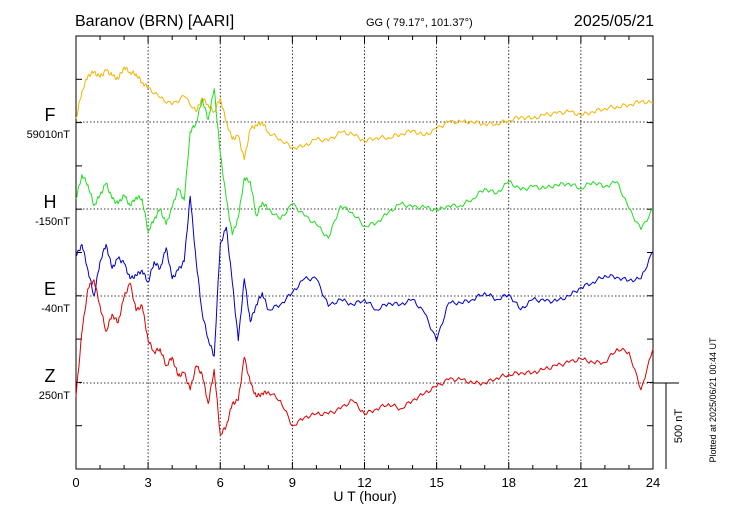 The height and width of the screenshot is (520, 730). What do you see at coordinates (679, 426) in the screenshot?
I see `scale-bar-label: 500 nT` at bounding box center [679, 426].